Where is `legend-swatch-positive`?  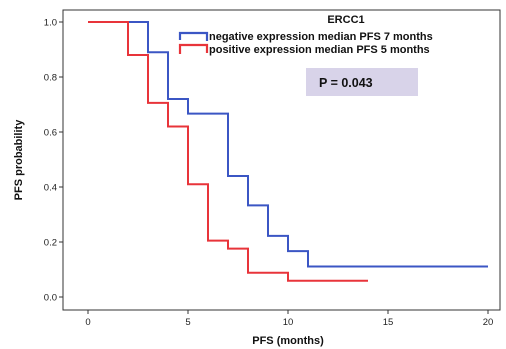
legend-swatch-positive is located at coordinates (193, 48).